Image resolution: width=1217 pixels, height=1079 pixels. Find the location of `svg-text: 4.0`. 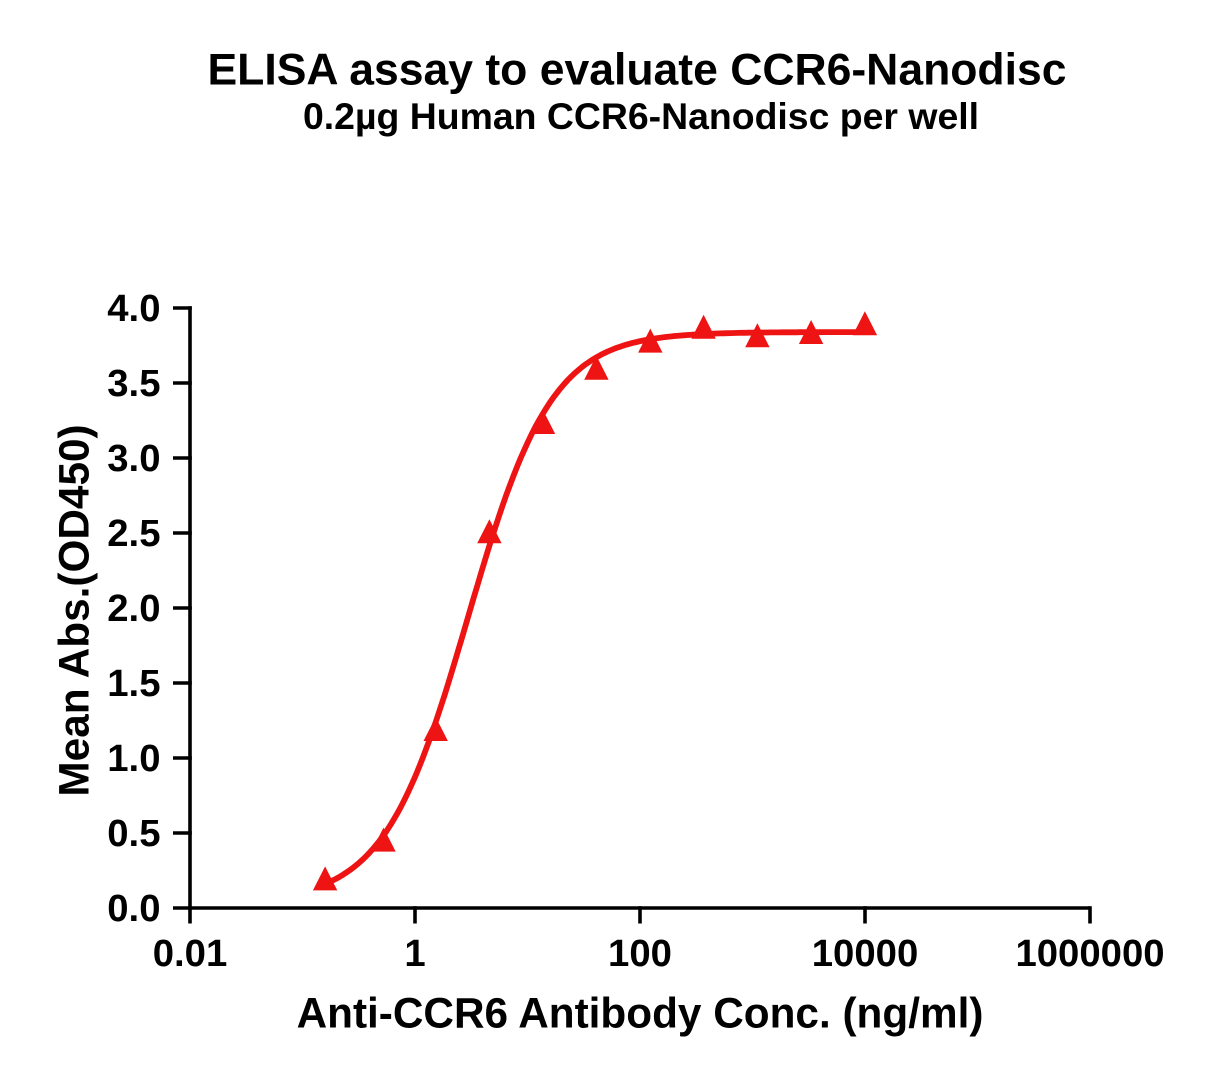

svg-text: 4.0 is located at coordinates (133, 308).